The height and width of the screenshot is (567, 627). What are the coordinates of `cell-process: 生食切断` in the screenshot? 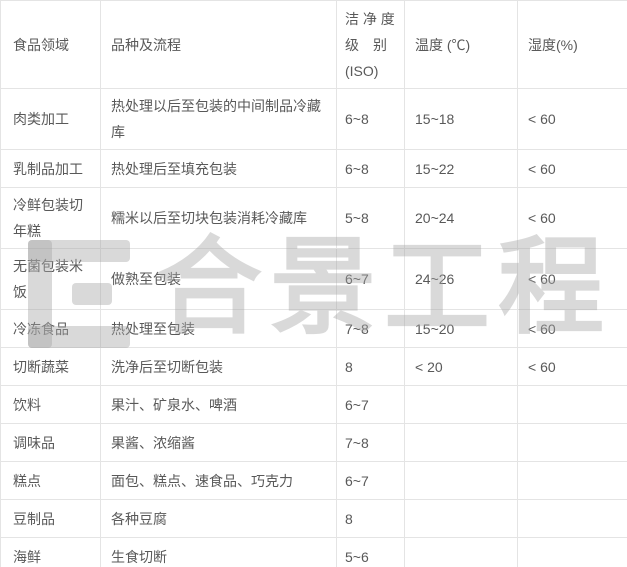 It's located at (218, 552).